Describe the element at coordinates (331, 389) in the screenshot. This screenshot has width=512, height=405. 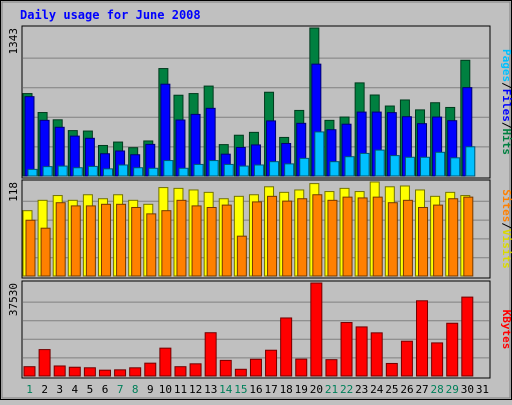
I see `x-tick-label-day-21: 21` at that location.